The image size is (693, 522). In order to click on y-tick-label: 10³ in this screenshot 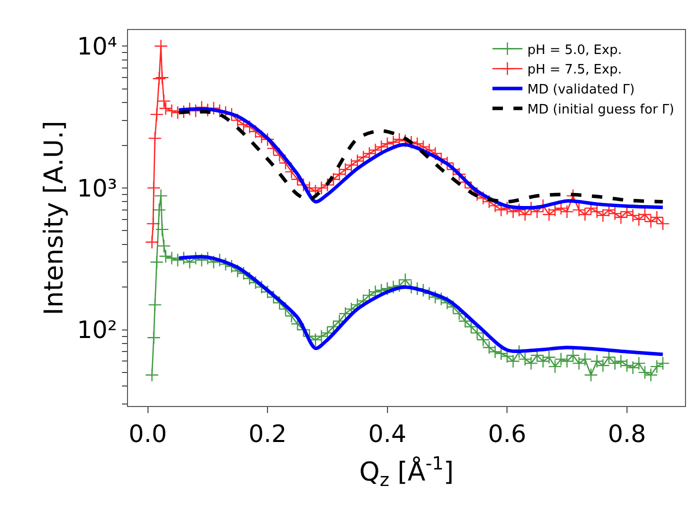, I will do `click(97, 188)`.